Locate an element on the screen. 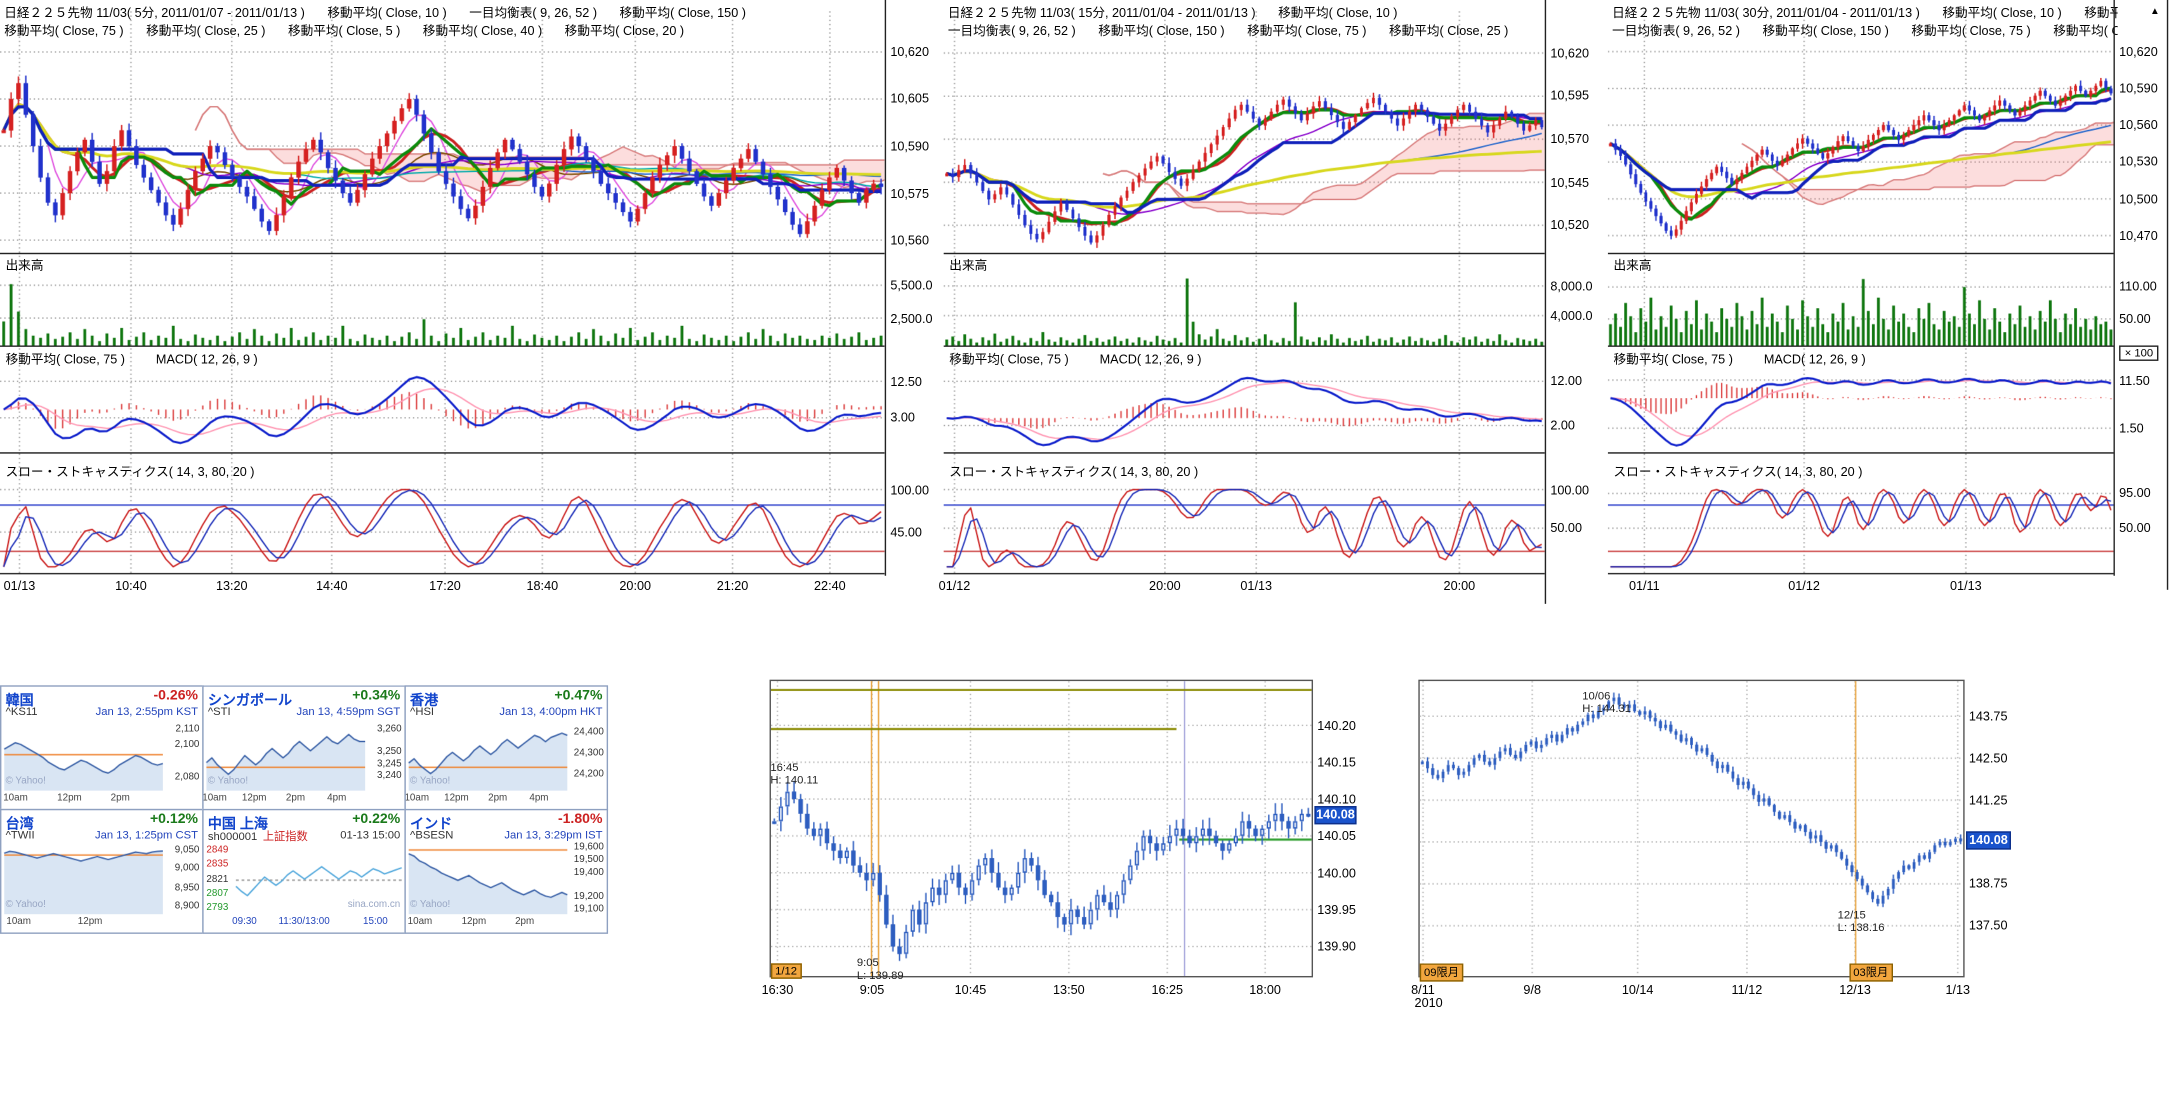 This screenshot has width=2170, height=1094. change-percent: +0.34% is located at coordinates (376, 696).